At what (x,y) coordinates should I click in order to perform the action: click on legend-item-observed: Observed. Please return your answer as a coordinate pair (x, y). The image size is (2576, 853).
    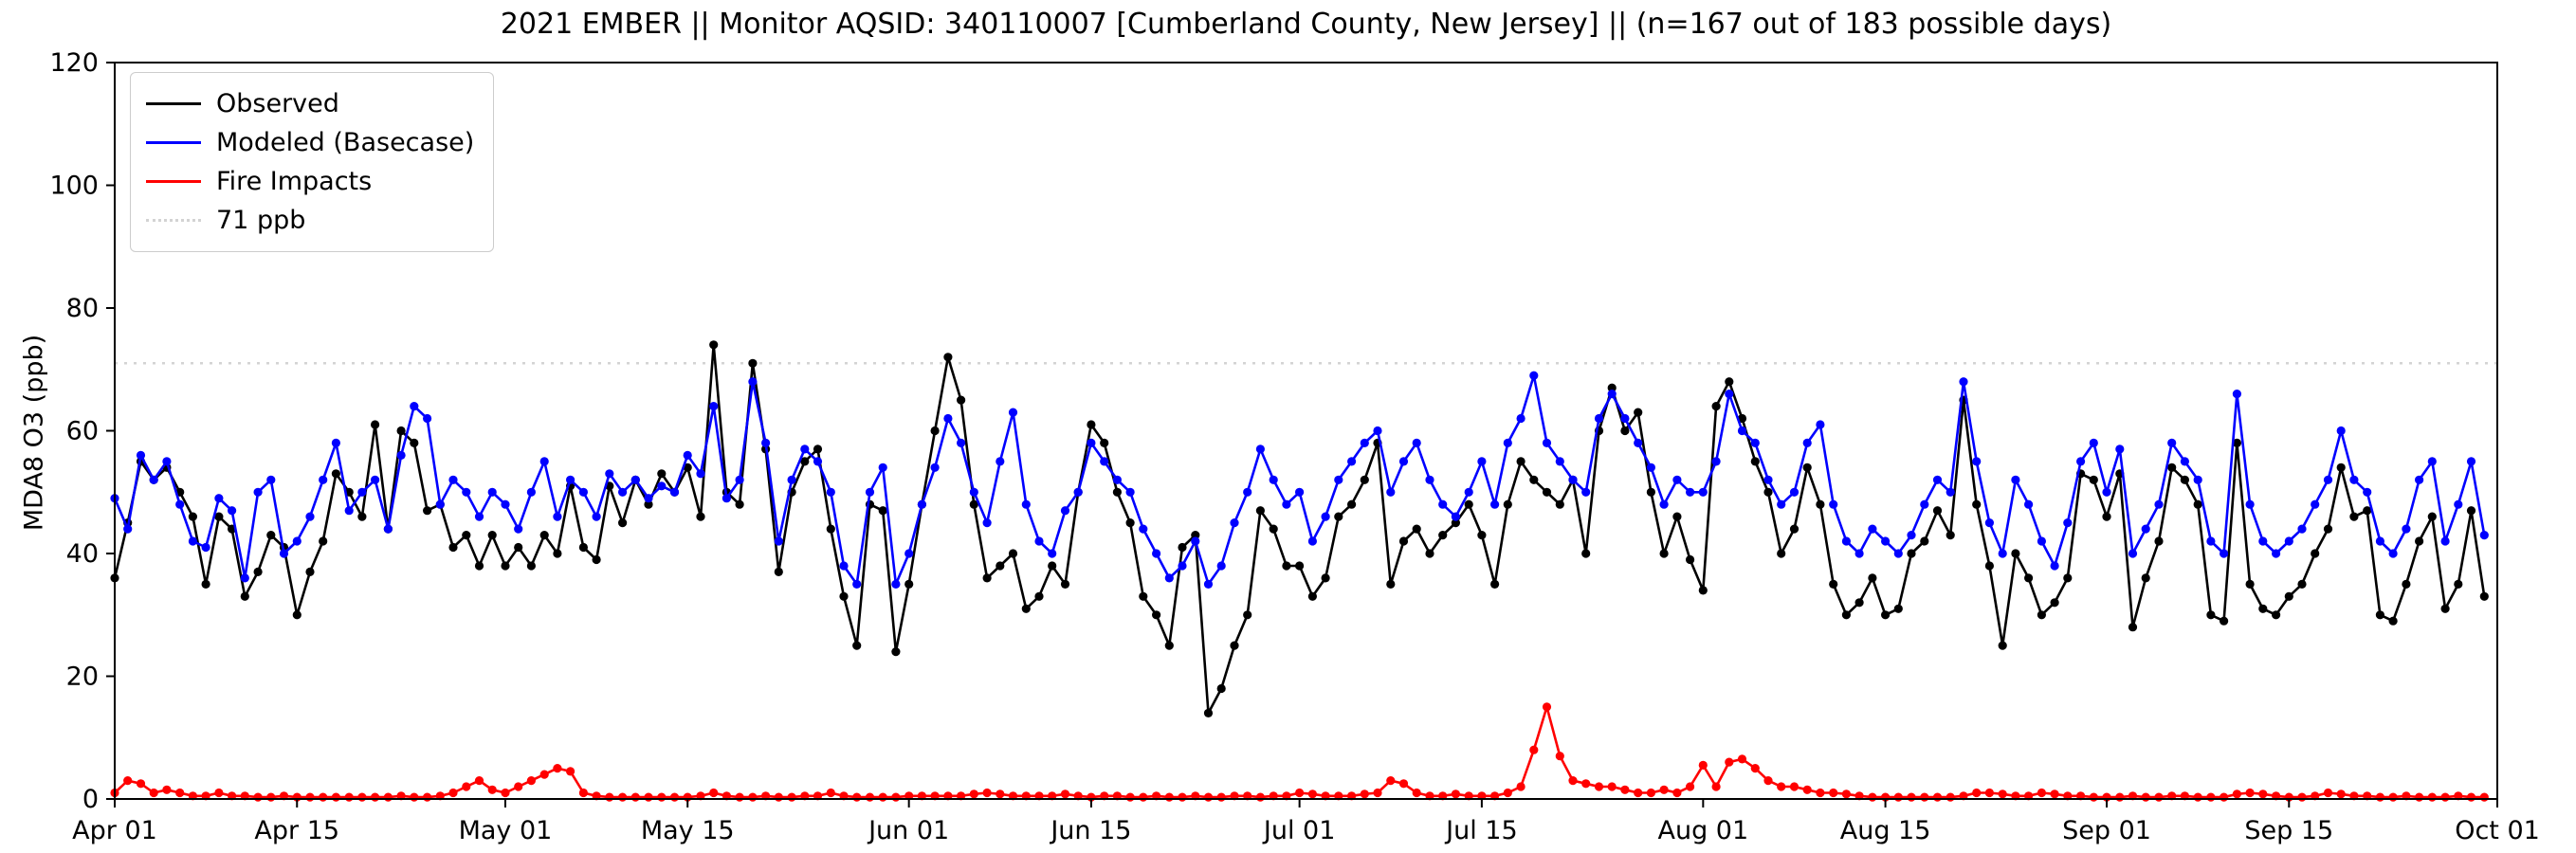
    Looking at the image, I should click on (310, 103).